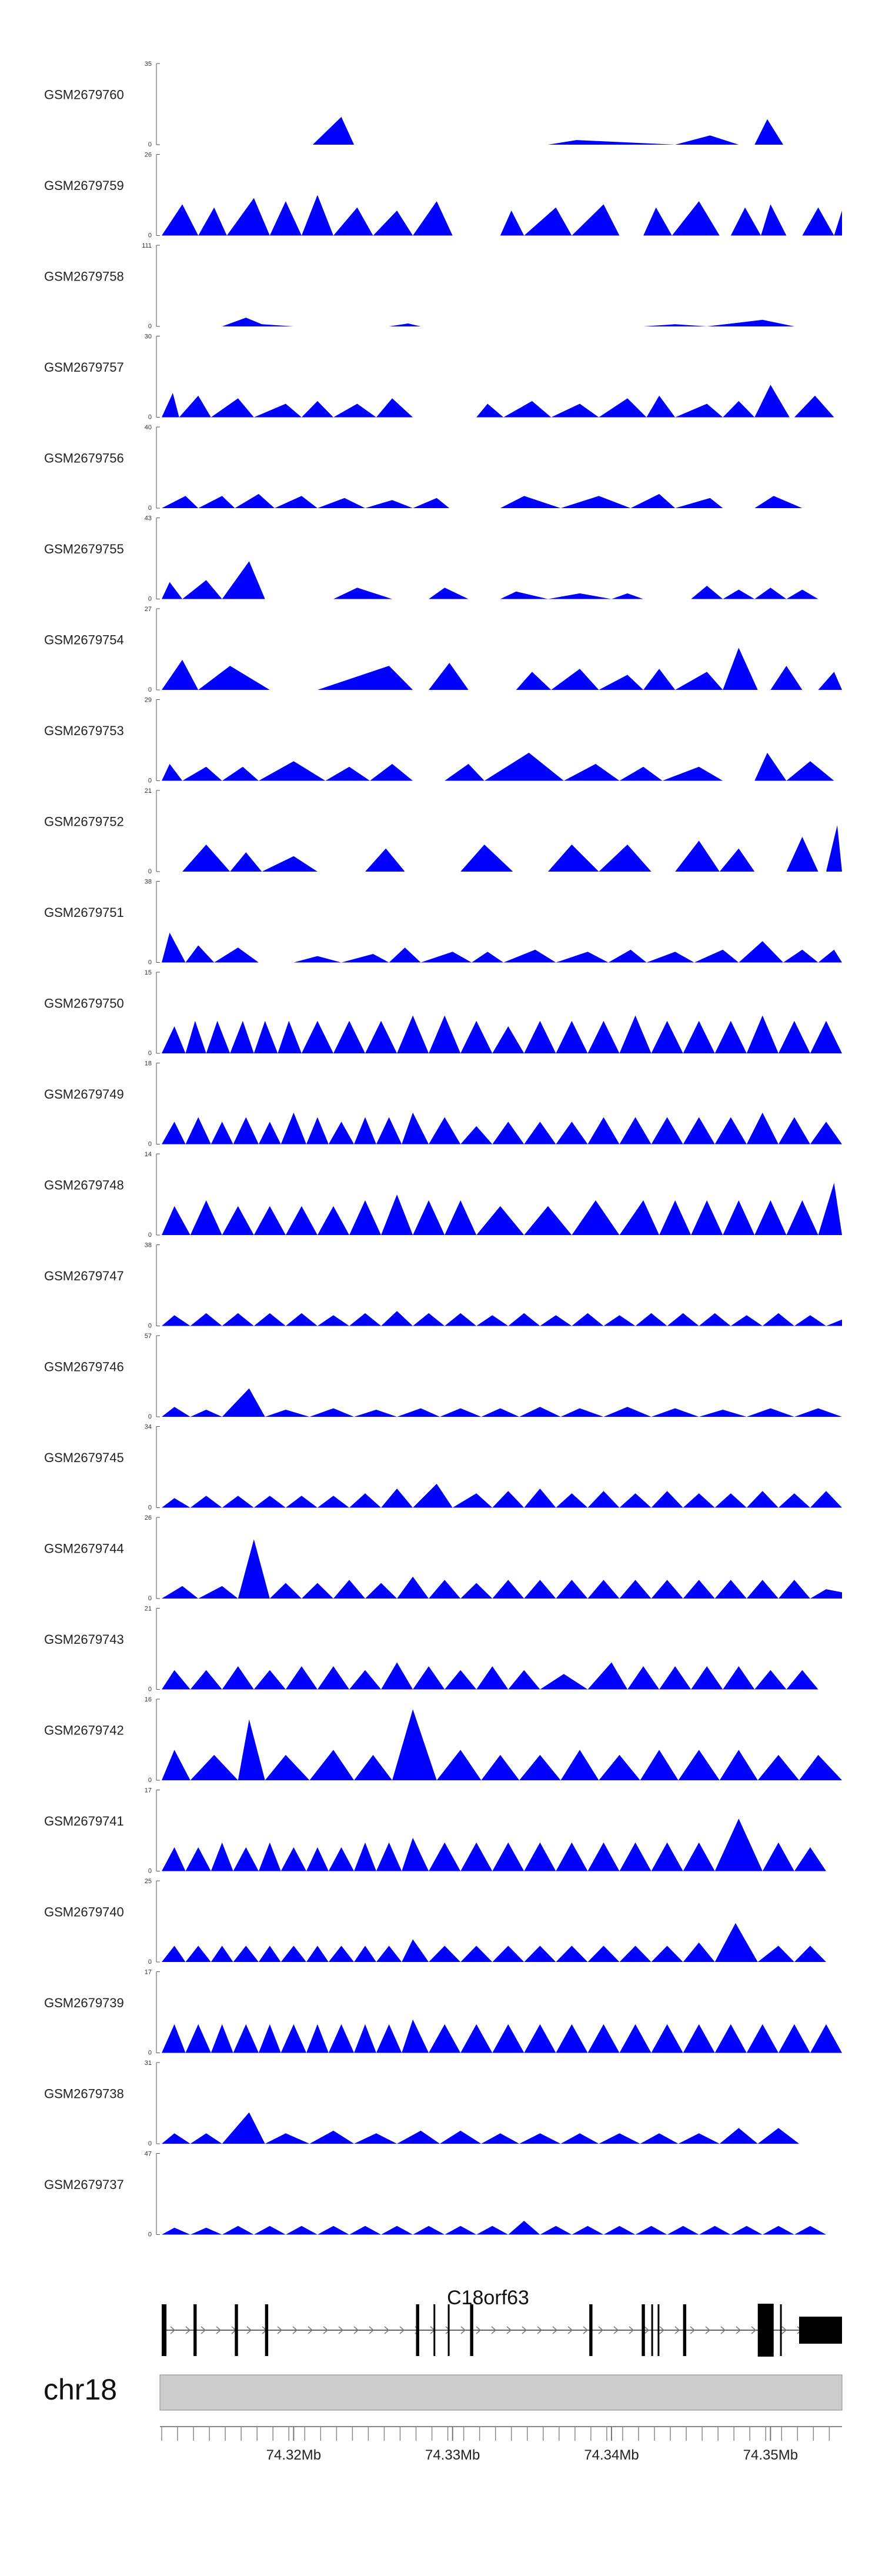  What do you see at coordinates (148, 2063) in the screenshot?
I see `y-max-label: 31` at bounding box center [148, 2063].